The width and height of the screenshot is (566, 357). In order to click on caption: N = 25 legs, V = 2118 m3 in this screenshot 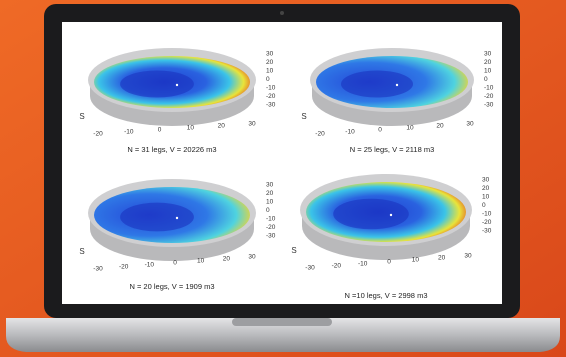, I will do `click(392, 149)`.